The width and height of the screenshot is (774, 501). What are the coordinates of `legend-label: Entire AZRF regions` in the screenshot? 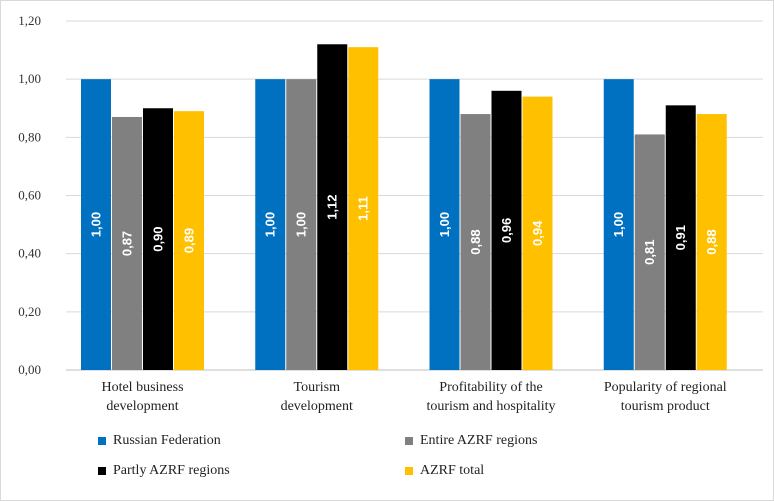 It's located at (479, 440).